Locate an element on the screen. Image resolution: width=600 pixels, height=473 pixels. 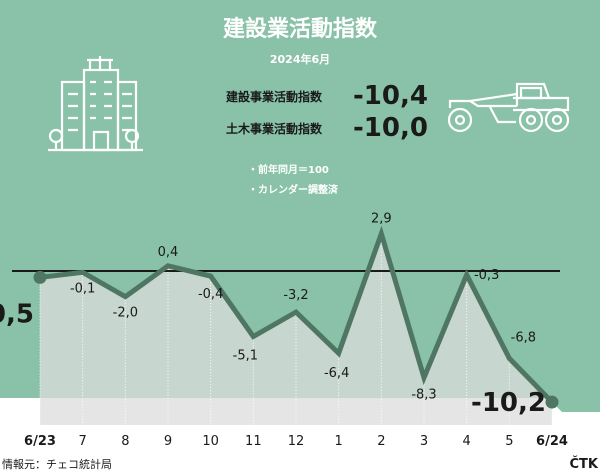
data-label-12: -10,2 is located at coordinates (508, 403).